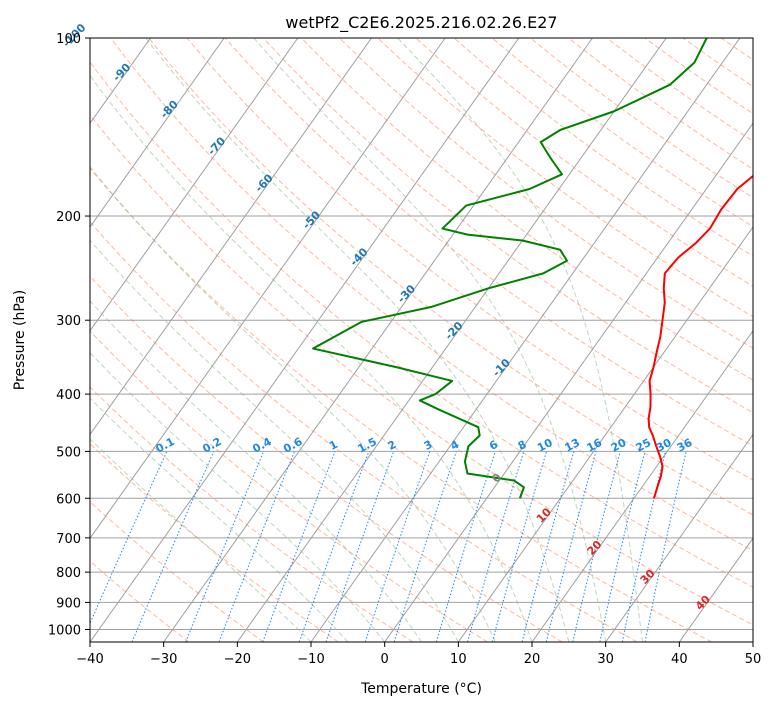 The image size is (775, 708). Describe the element at coordinates (685, 445) in the screenshot. I see `mixing-ratio-label: 36` at that location.